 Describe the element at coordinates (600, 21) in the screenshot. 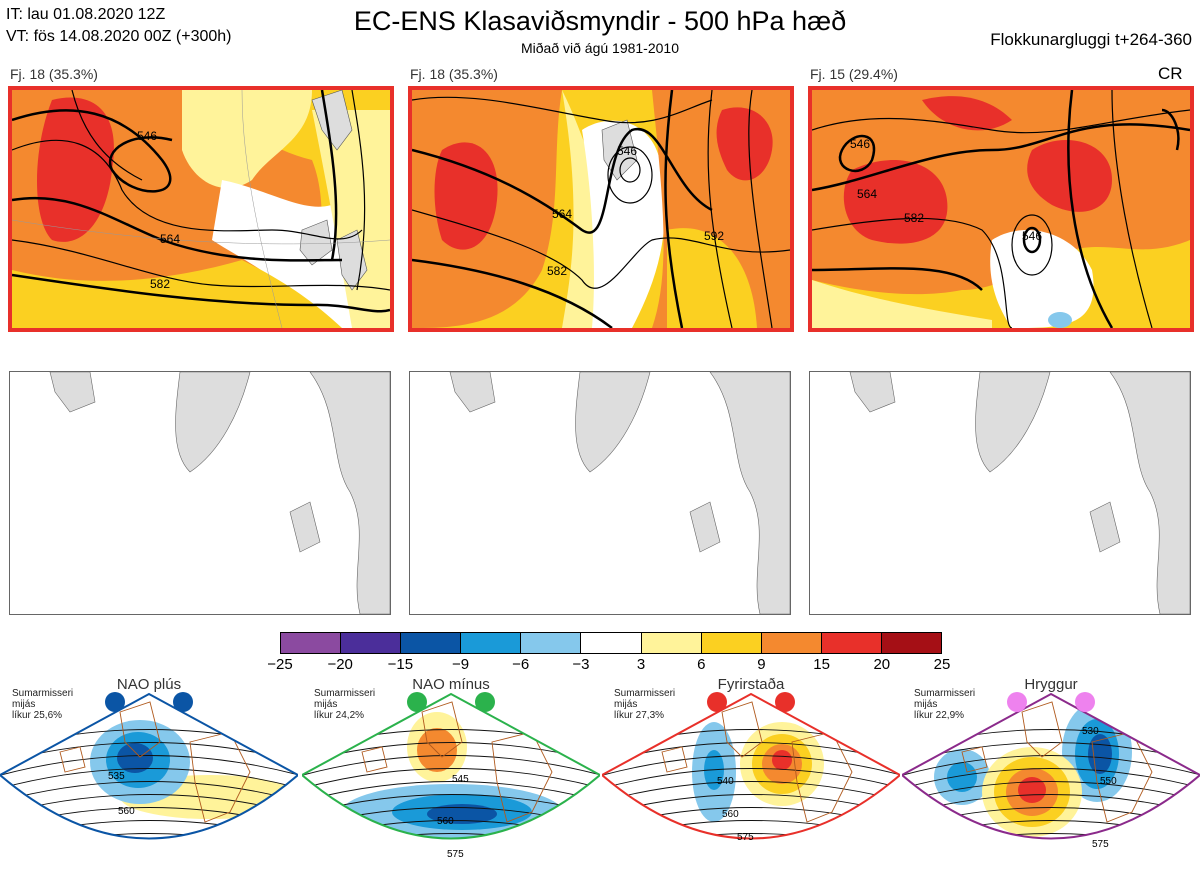

I see `page-title: EC-ENS Klasaviðsmyndir - 500 hPa hæð` at that location.